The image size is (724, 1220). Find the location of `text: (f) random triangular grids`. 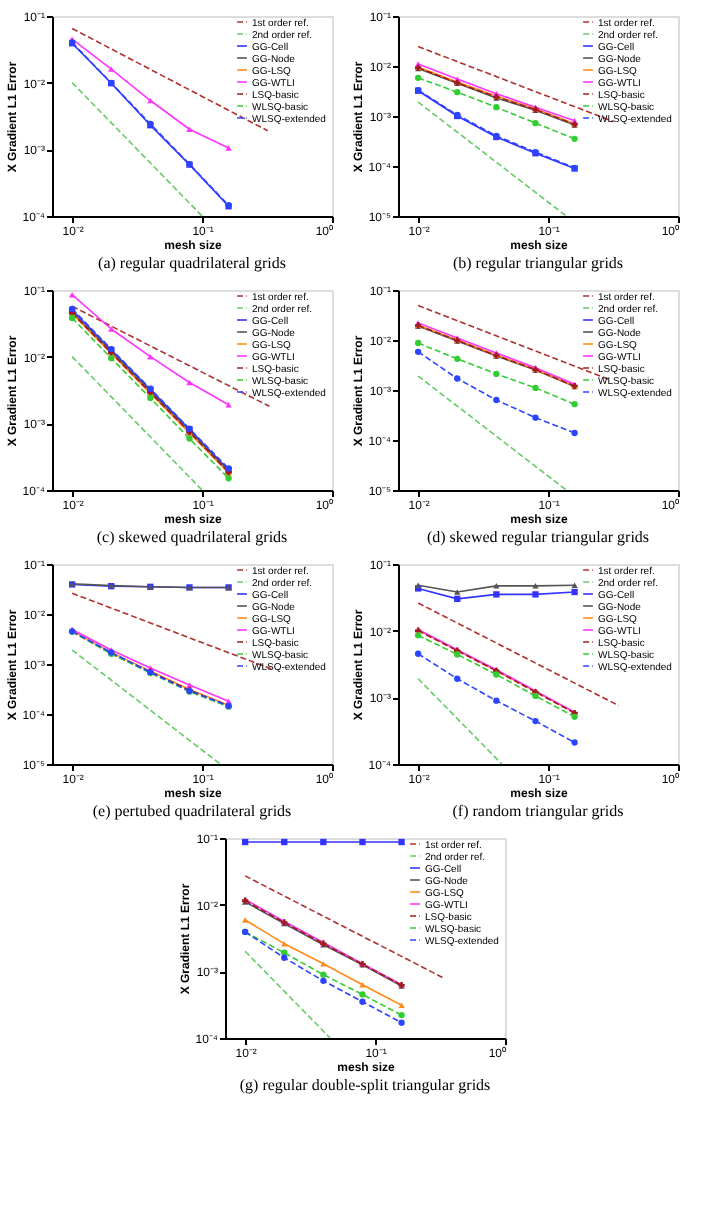

text: (f) random triangular grids is located at coordinates (538, 811).